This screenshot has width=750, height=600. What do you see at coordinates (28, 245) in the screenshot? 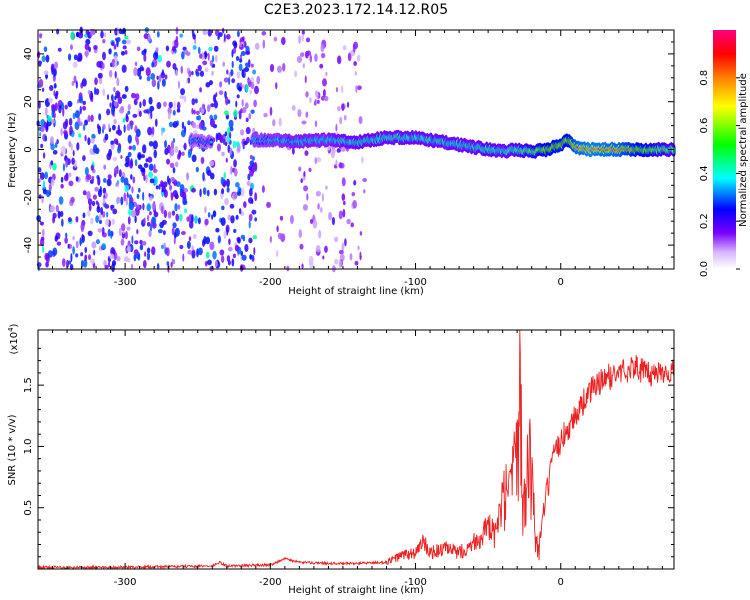
I see `y-tick-label: -40` at bounding box center [28, 245].